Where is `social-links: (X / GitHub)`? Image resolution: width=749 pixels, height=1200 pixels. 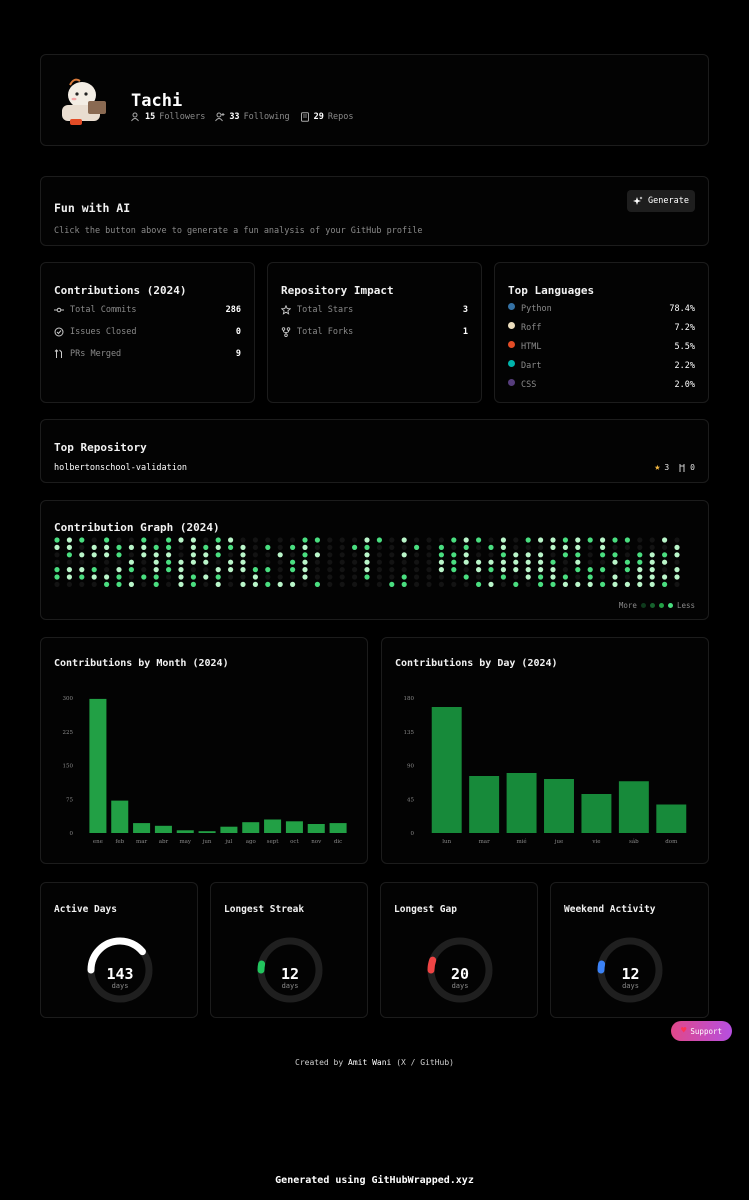 social-links: (X / GitHub) is located at coordinates (425, 1062).